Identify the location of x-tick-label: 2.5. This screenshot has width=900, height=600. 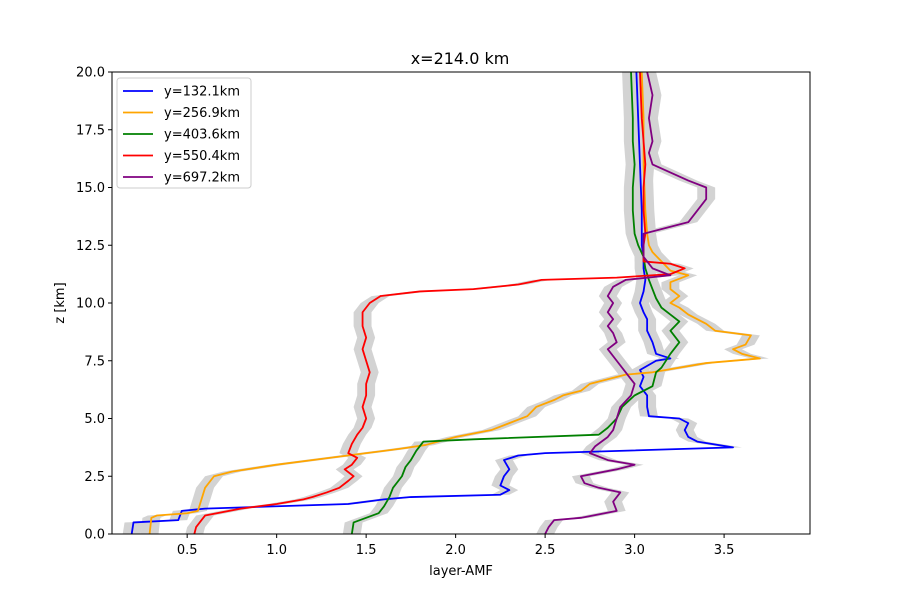
(545, 550).